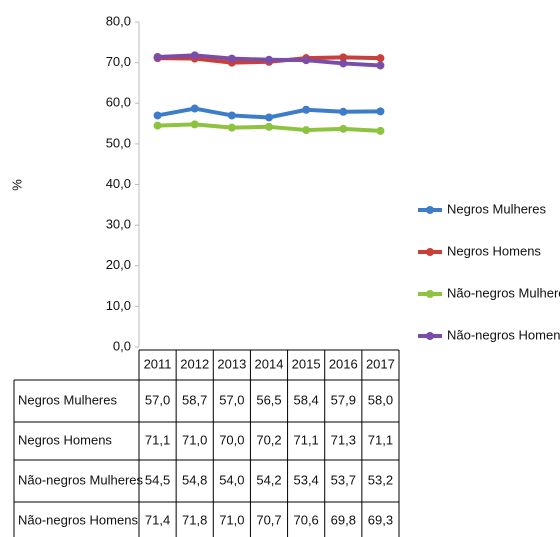 This screenshot has width=560, height=537. What do you see at coordinates (157, 519) in the screenshot?
I see `table-cell: 71,4` at bounding box center [157, 519].